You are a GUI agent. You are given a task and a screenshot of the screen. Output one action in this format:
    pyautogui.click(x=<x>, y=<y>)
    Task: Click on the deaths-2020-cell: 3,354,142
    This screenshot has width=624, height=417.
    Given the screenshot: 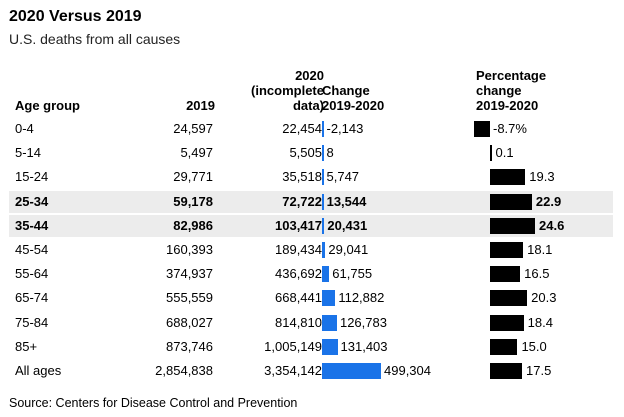 What is the action you would take?
    pyautogui.click(x=293, y=370)
    